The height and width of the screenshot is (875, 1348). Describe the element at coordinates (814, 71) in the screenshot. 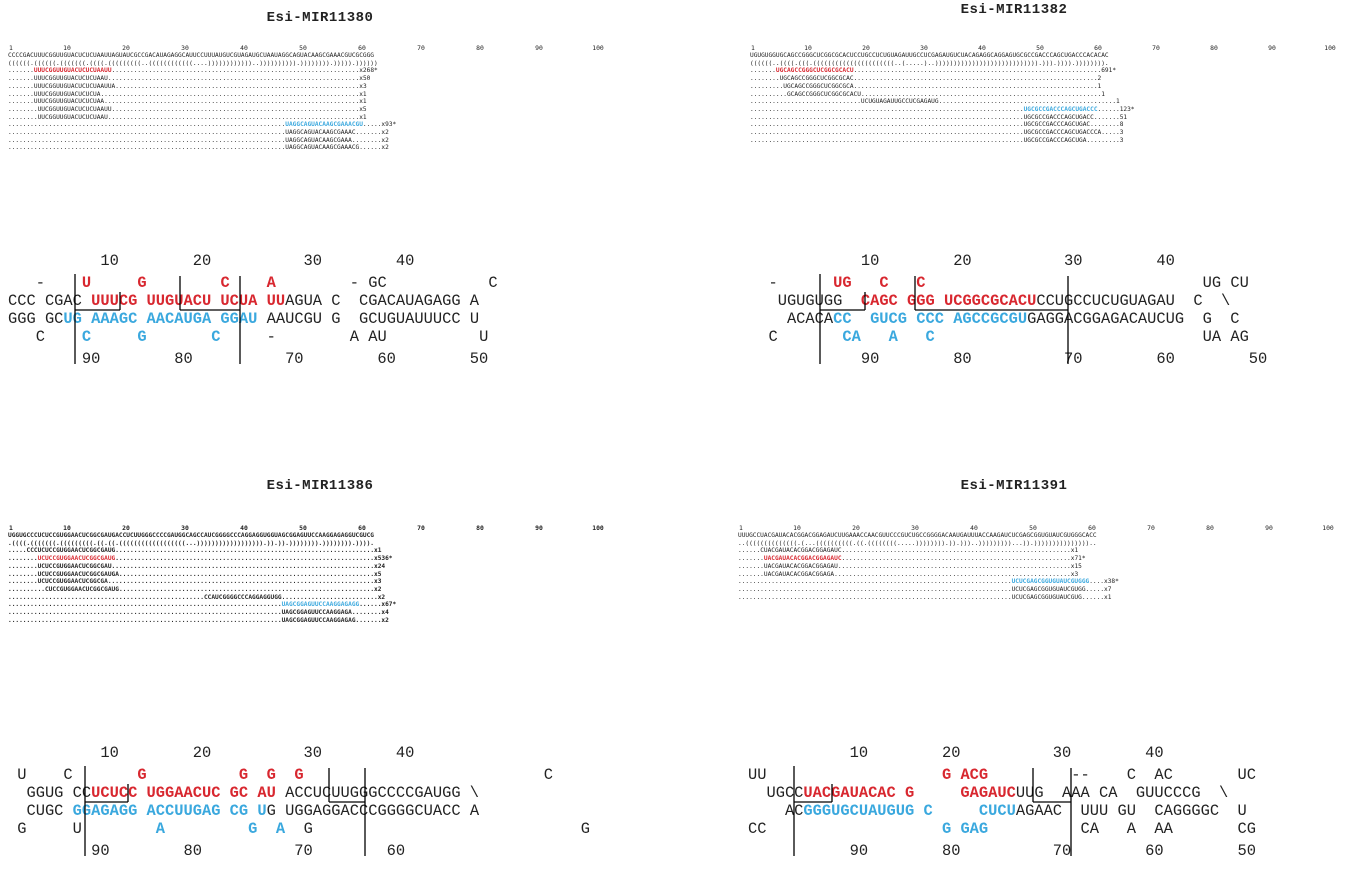

I see `read-sequence: UGCAGCCGGGCUCGGCGCACU` at that location.